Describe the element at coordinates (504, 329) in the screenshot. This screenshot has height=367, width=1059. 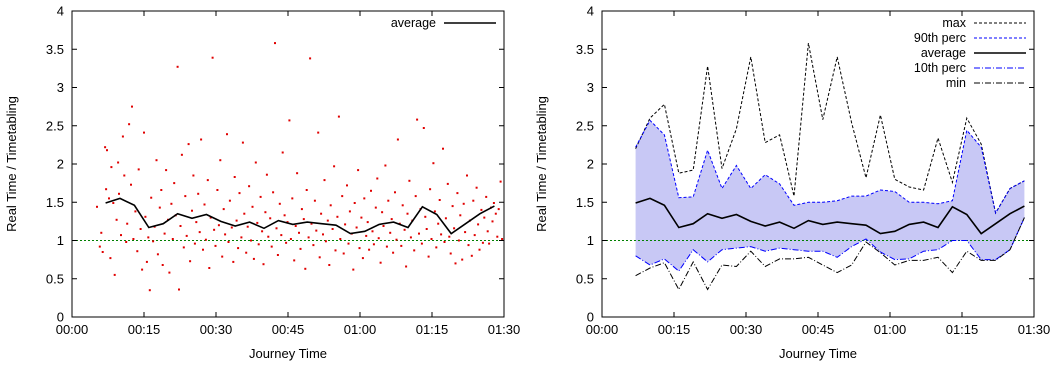
I see `x-tick-label: 01:30` at that location.